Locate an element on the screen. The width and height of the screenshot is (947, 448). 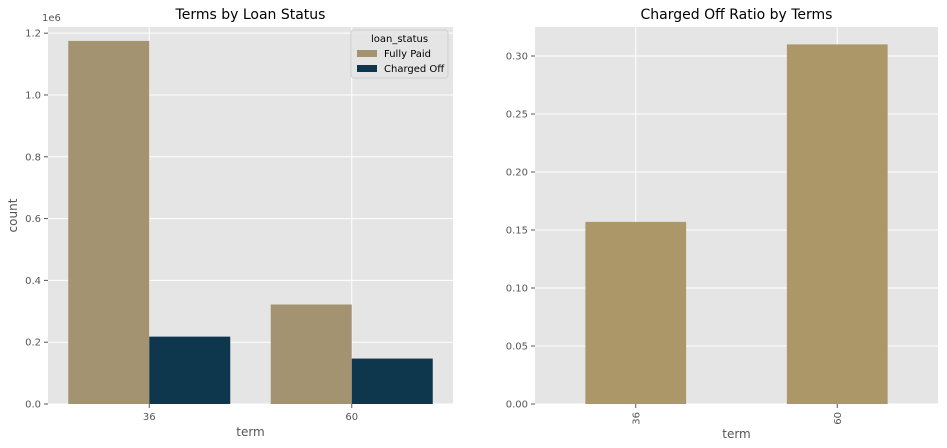
y-tick-label: 0.0 is located at coordinates (33, 405).